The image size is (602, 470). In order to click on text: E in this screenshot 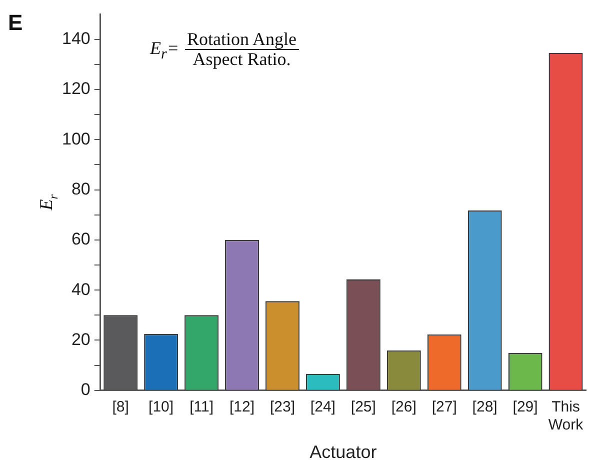, I will do `click(15, 22)`.